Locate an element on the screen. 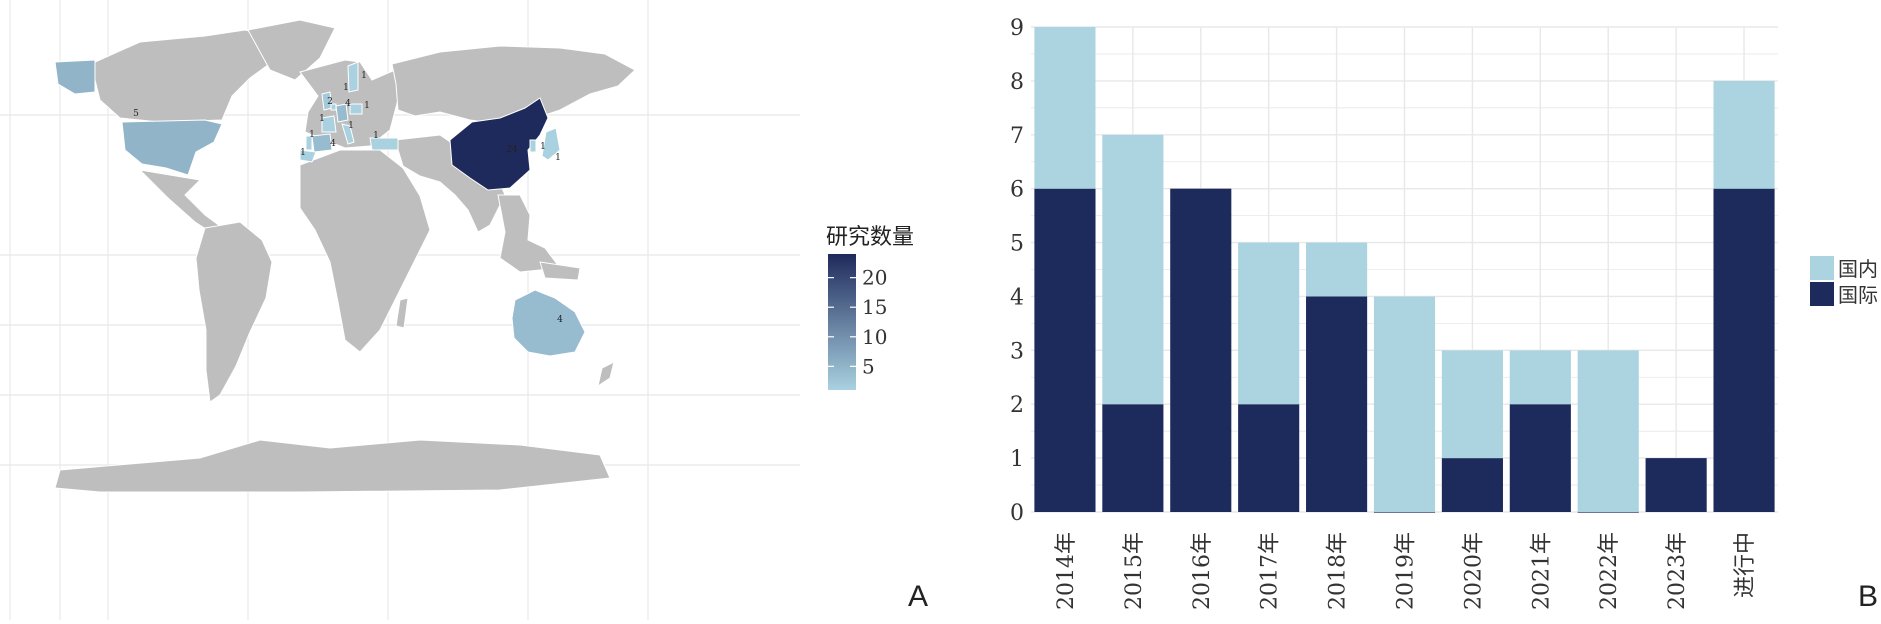 The image size is (1881, 624). region-poland is located at coordinates (356, 109).